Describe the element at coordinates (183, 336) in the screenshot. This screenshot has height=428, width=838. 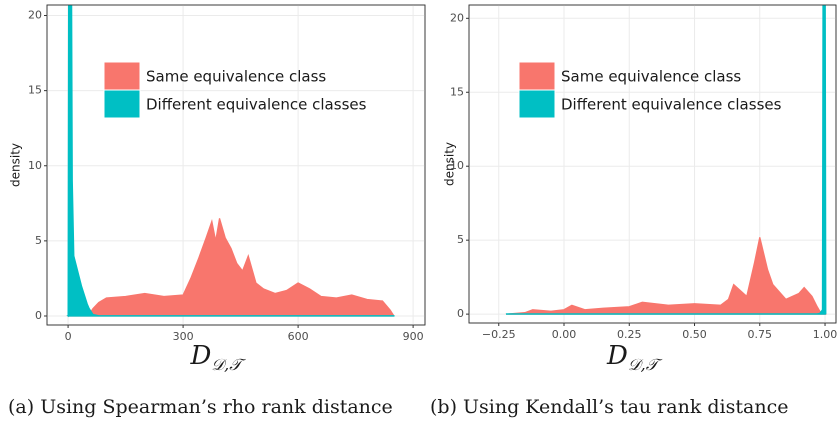
I see `x-tick-label: 300` at that location.